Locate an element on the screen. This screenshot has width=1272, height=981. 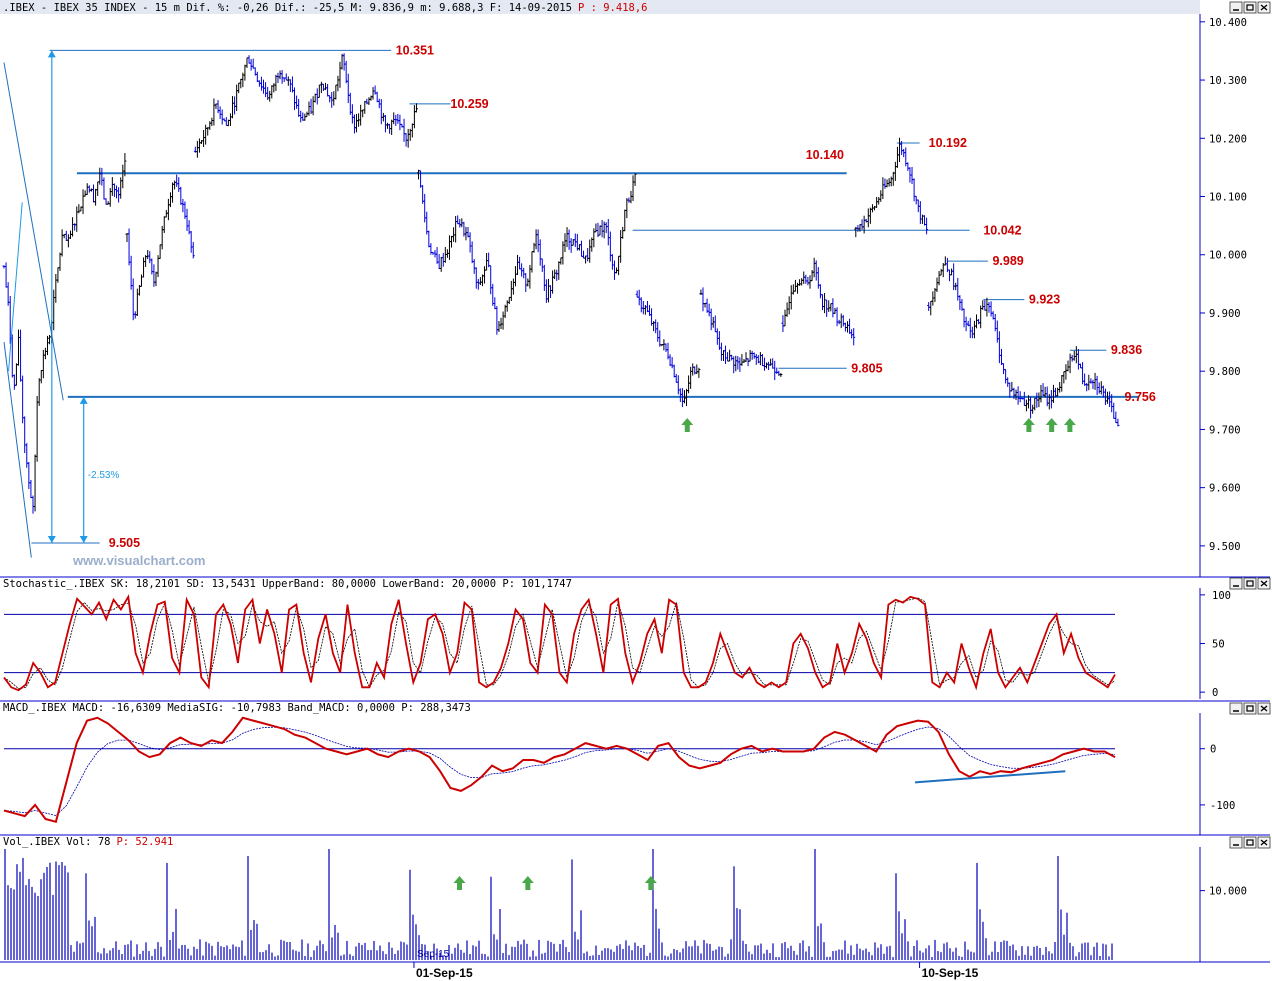
price-tick-label: 10.000 is located at coordinates (1228, 256).